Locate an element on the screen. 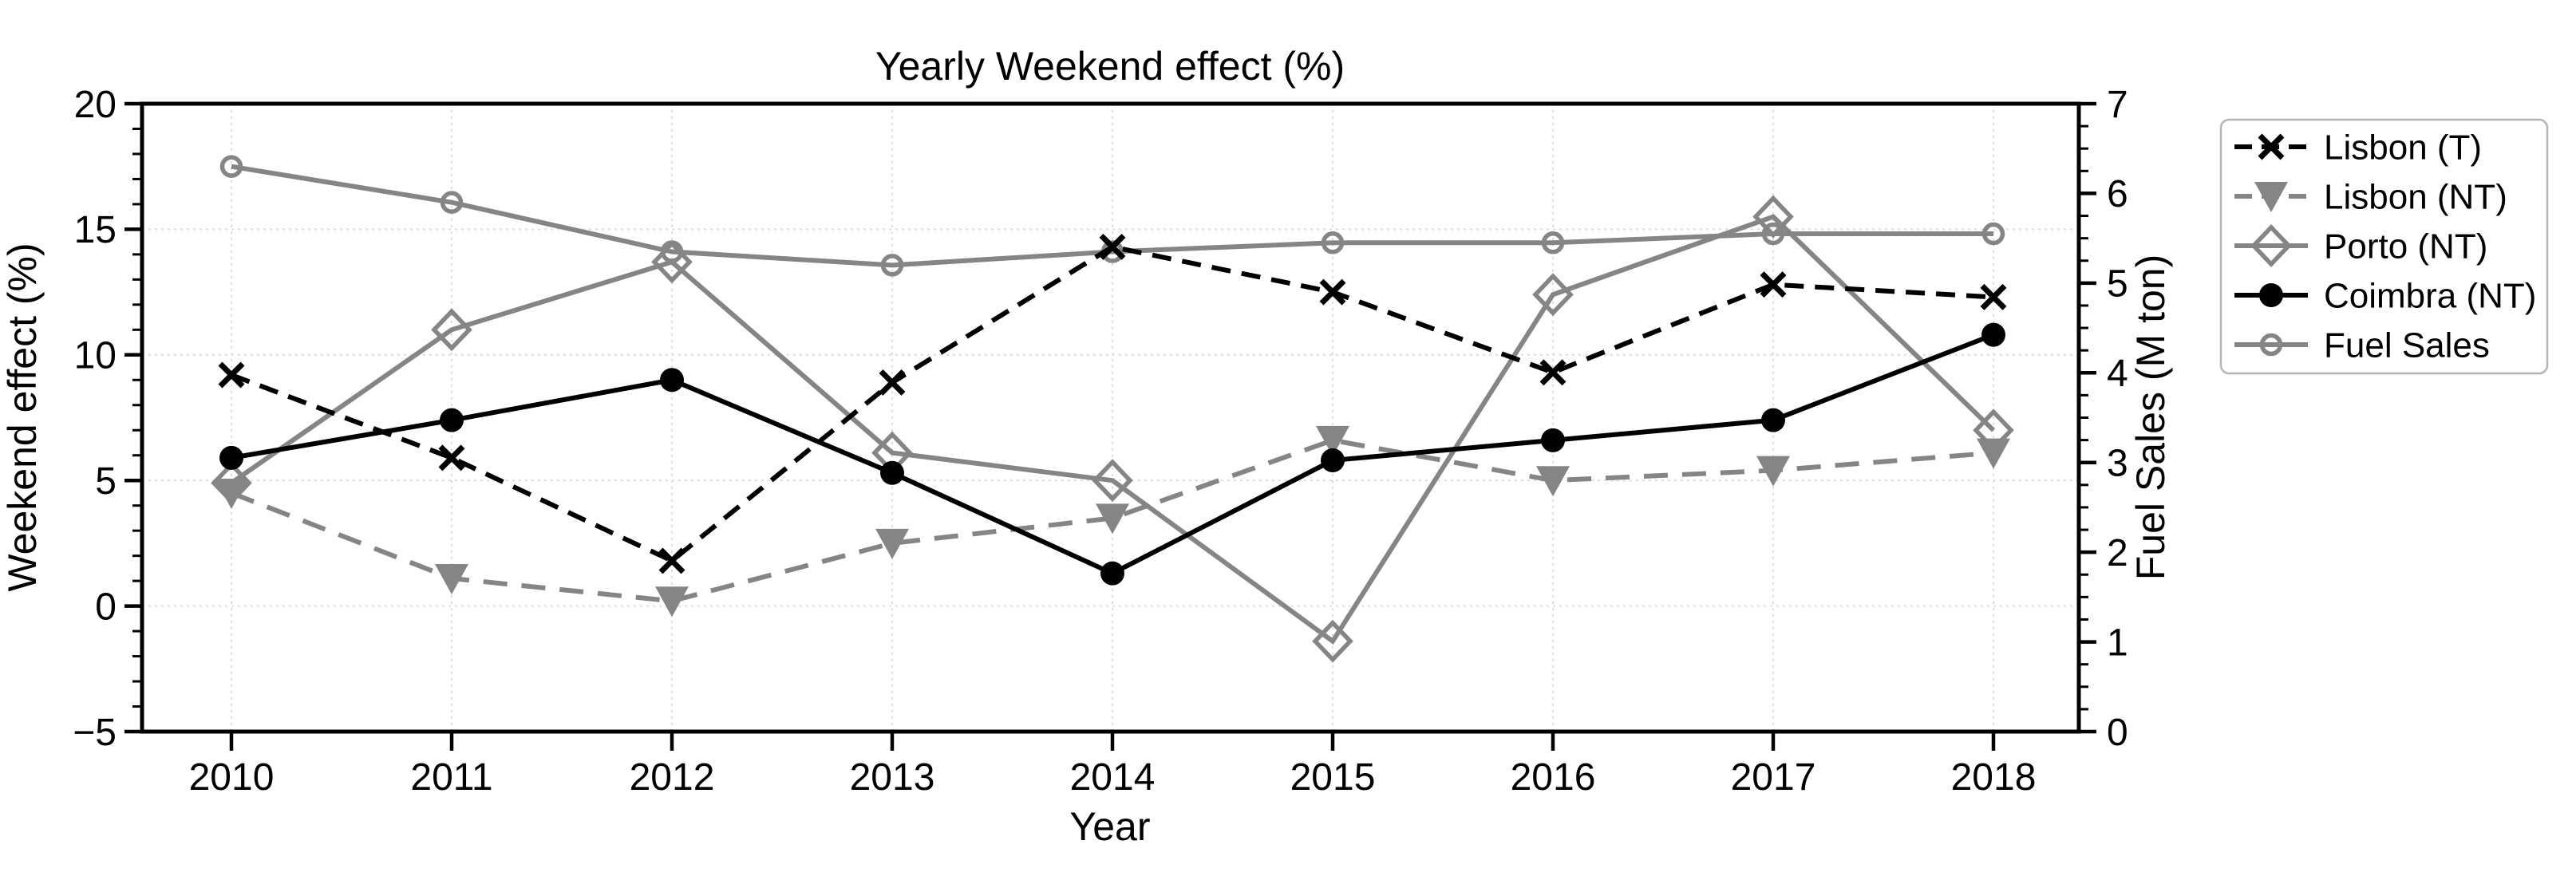  tick-label-x: 2017 is located at coordinates (1773, 777).